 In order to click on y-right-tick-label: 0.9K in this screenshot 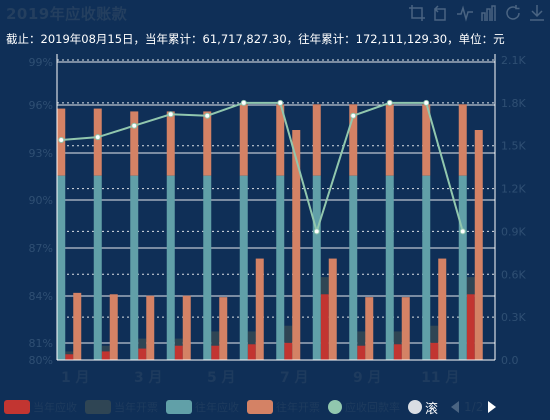, I will do `click(513, 231)`.